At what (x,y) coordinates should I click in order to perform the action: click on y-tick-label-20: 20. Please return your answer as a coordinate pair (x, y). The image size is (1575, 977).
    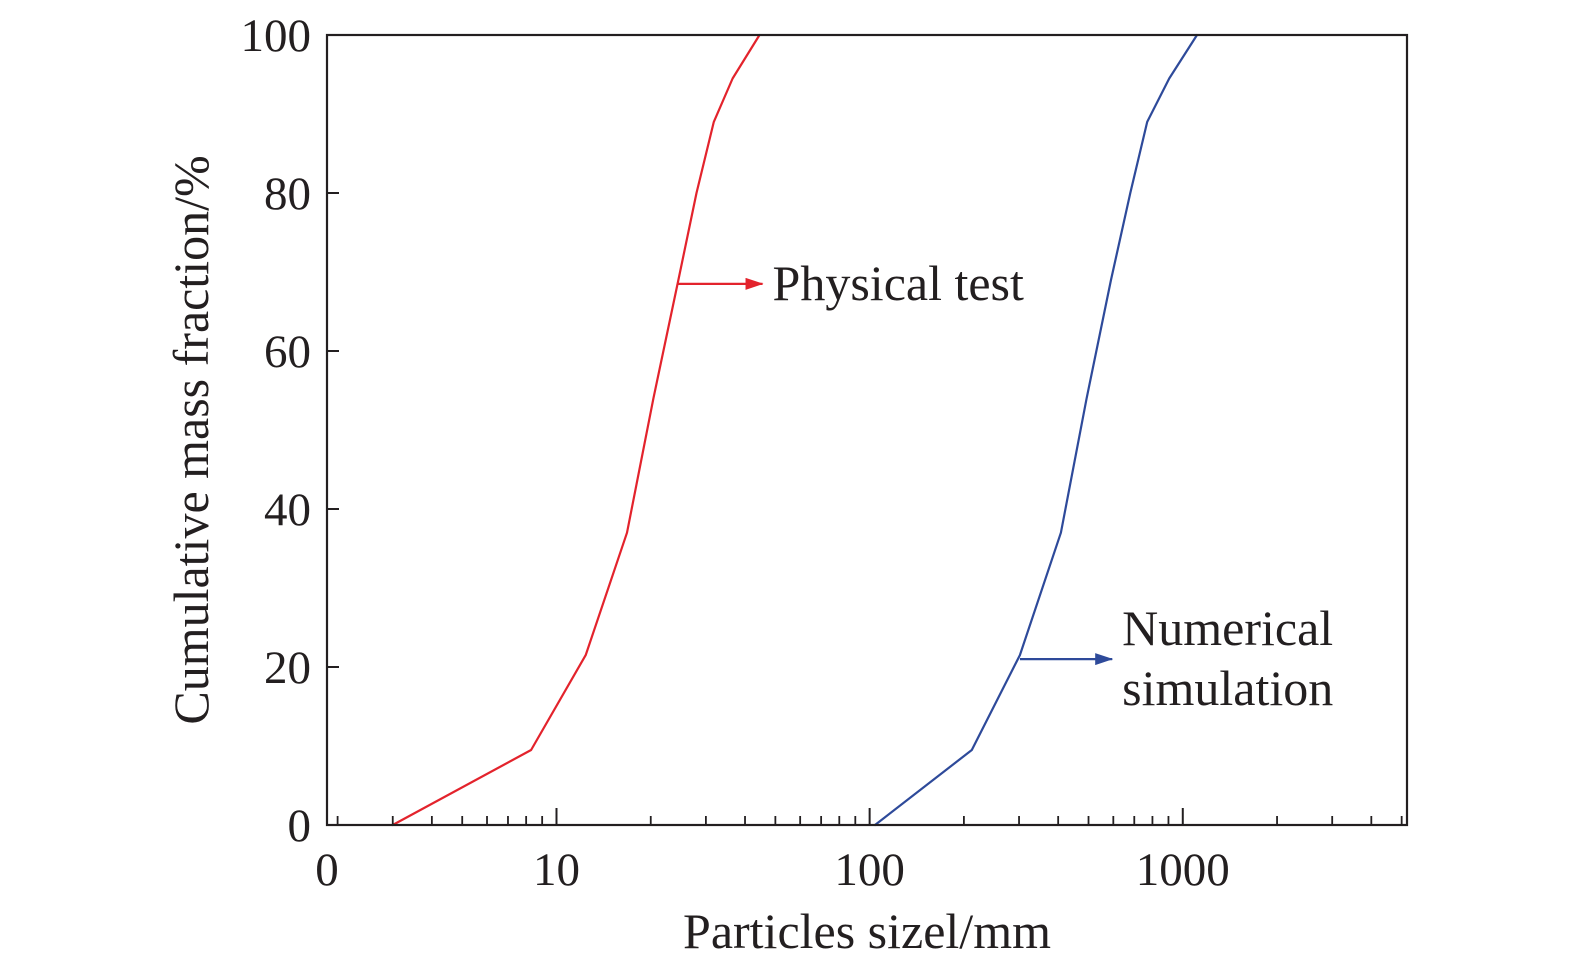
    Looking at the image, I should click on (287, 668).